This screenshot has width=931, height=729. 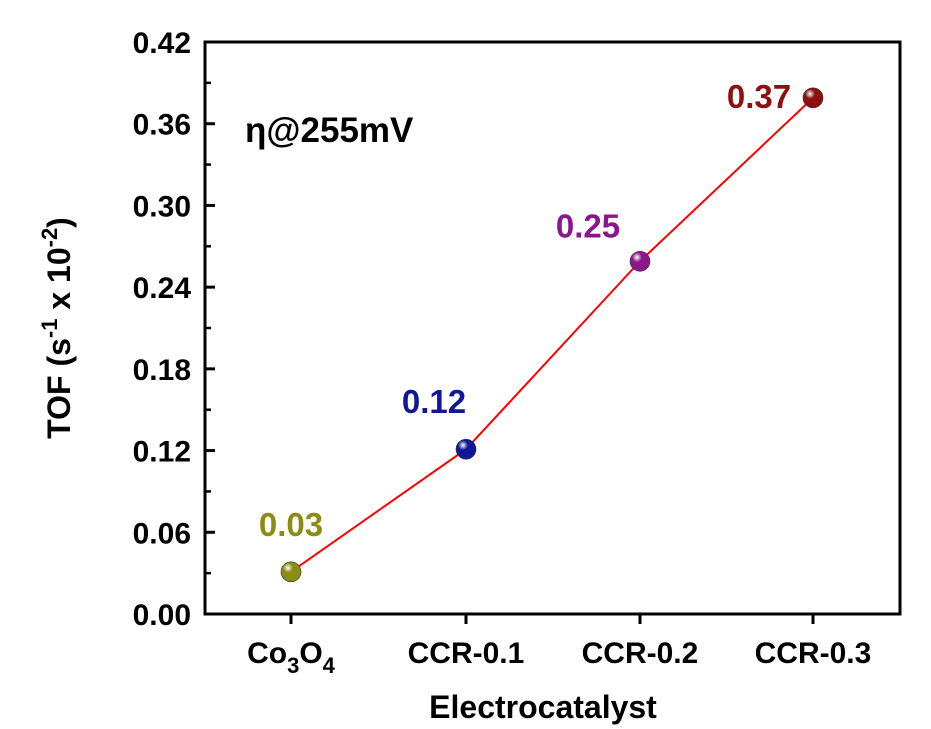 What do you see at coordinates (588, 225) in the screenshot?
I see `data-label-3: 0.25` at bounding box center [588, 225].